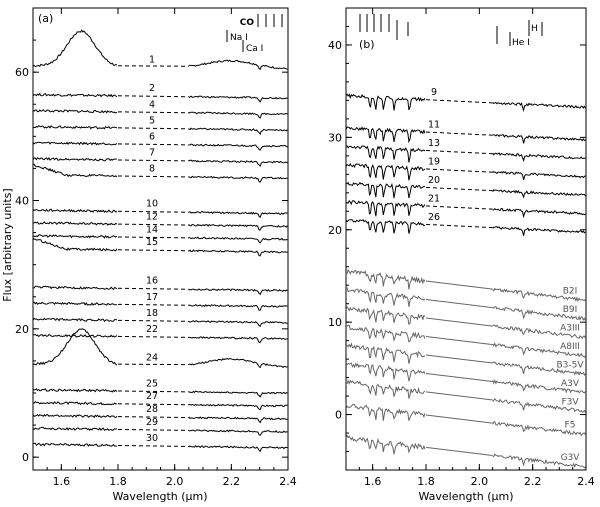  Describe the element at coordinates (75, 319) in the screenshot. I see `spectrum-a-18-blue` at that location.